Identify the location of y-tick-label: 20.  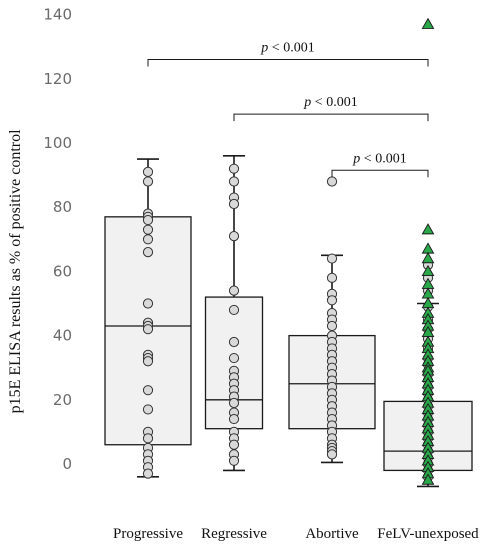
(62, 400).